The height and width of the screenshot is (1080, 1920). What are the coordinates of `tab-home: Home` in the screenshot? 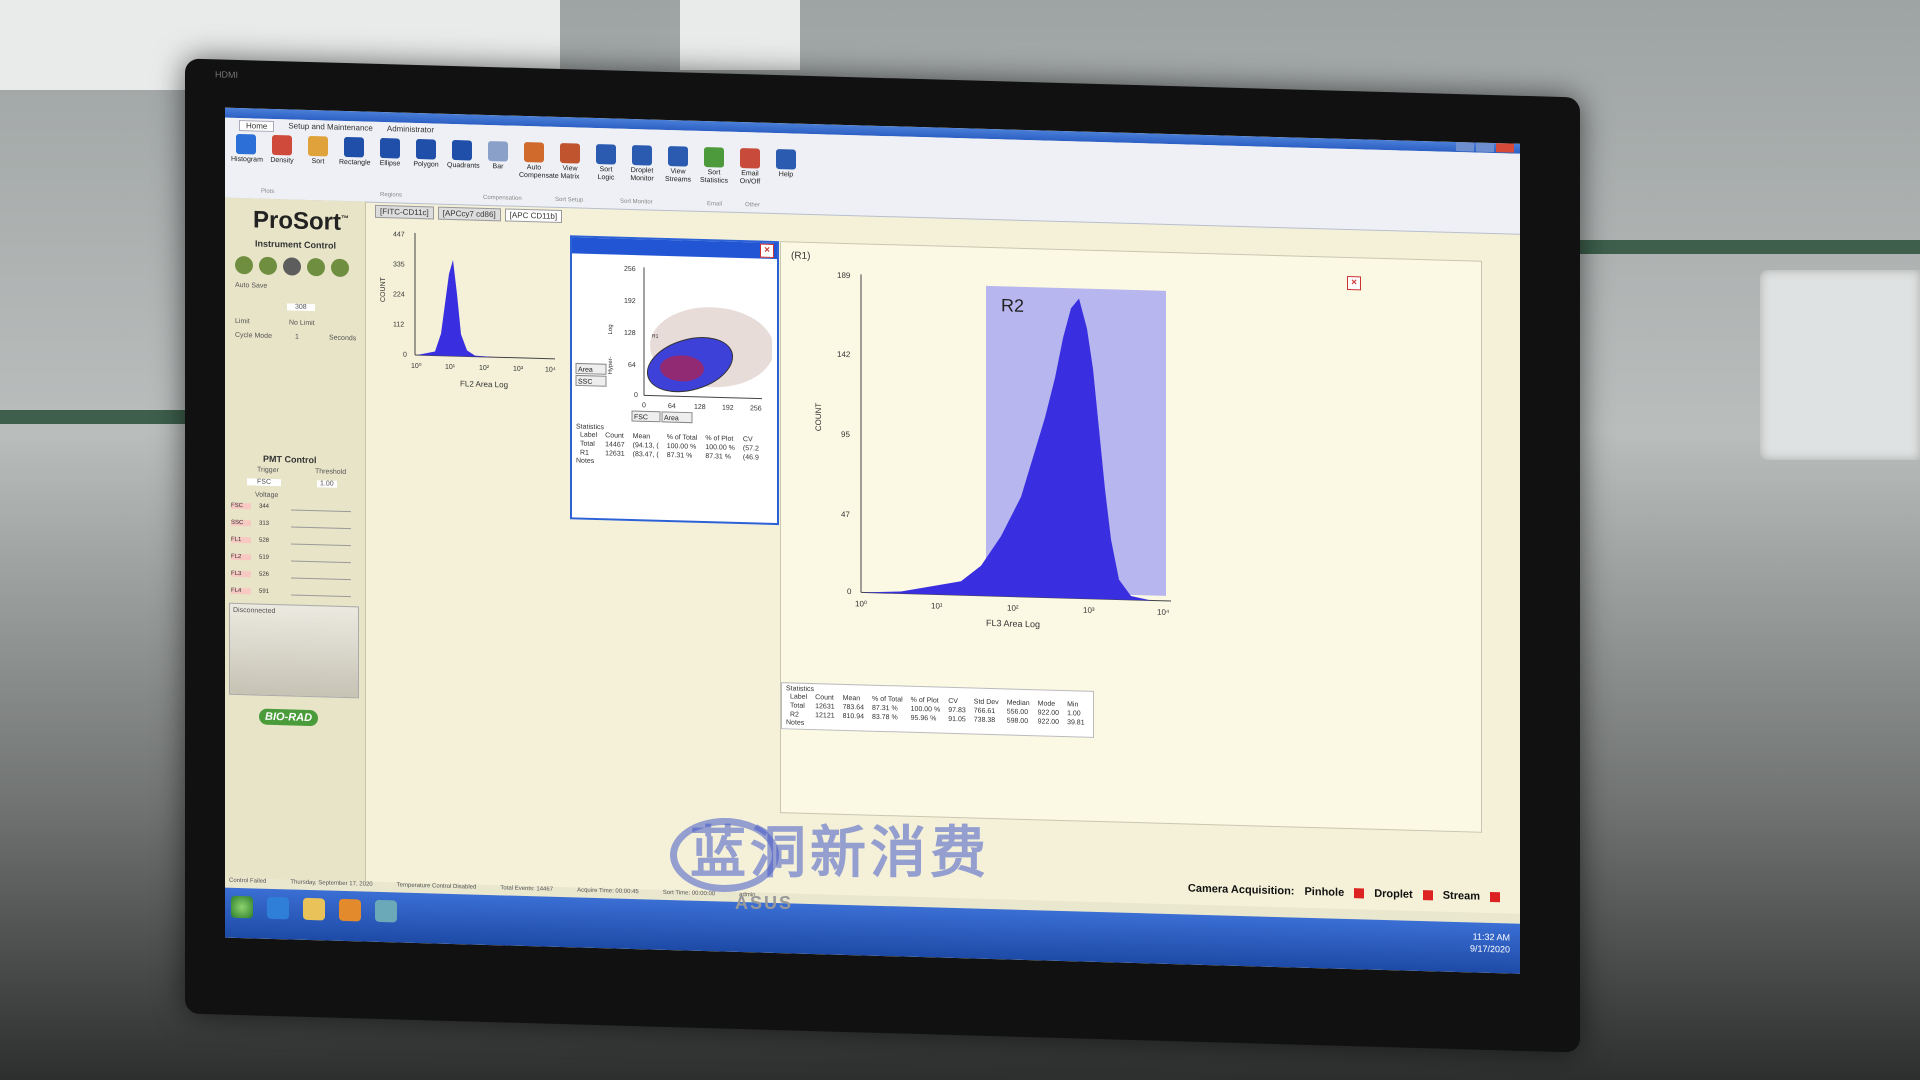 It's located at (257, 126).